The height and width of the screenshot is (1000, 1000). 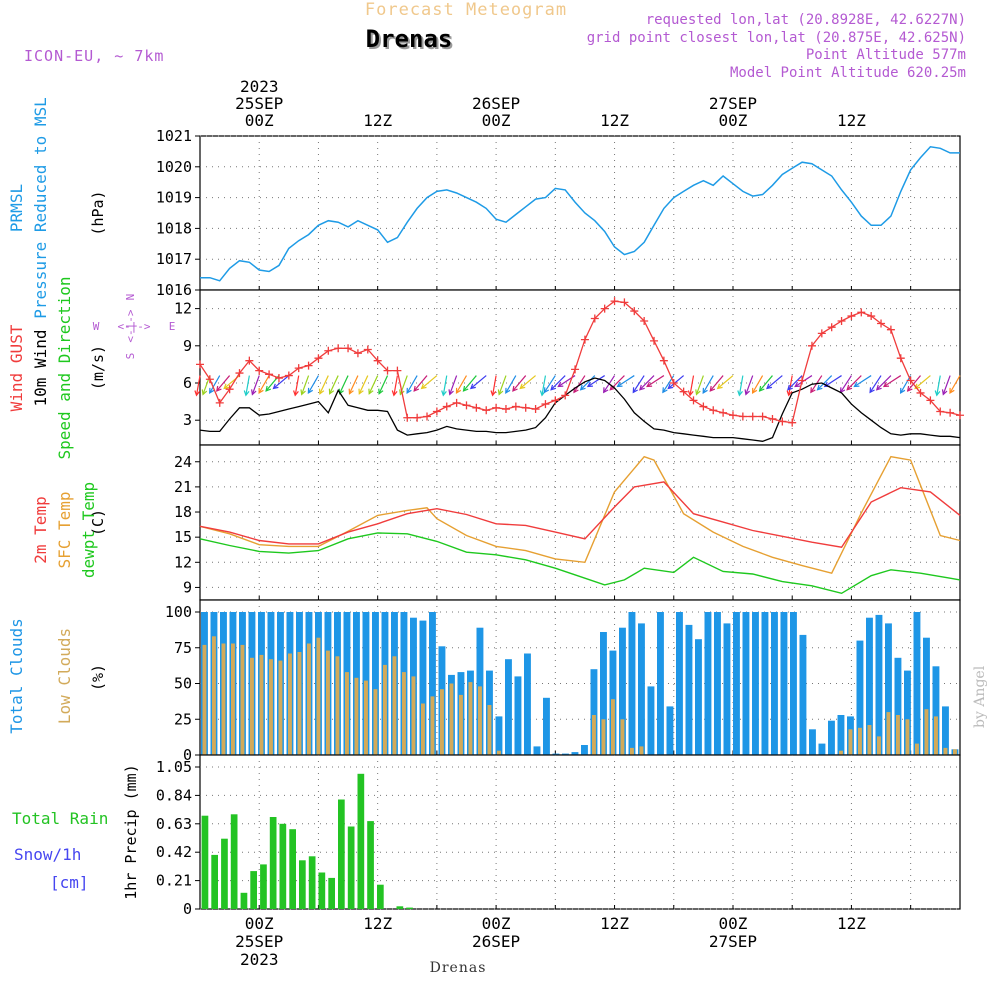 What do you see at coordinates (580, 362) in the screenshot?
I see `wind-gust-line` at bounding box center [580, 362].